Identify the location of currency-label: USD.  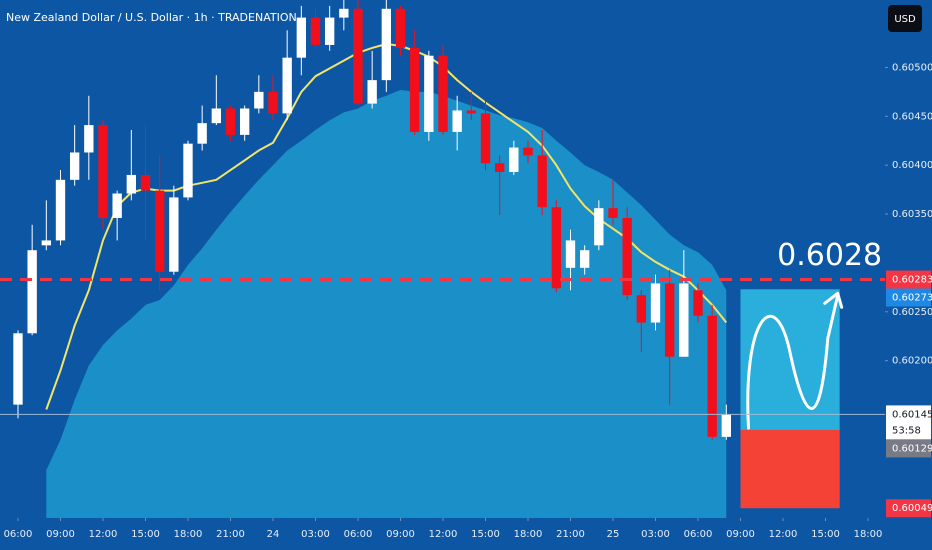
(905, 19).